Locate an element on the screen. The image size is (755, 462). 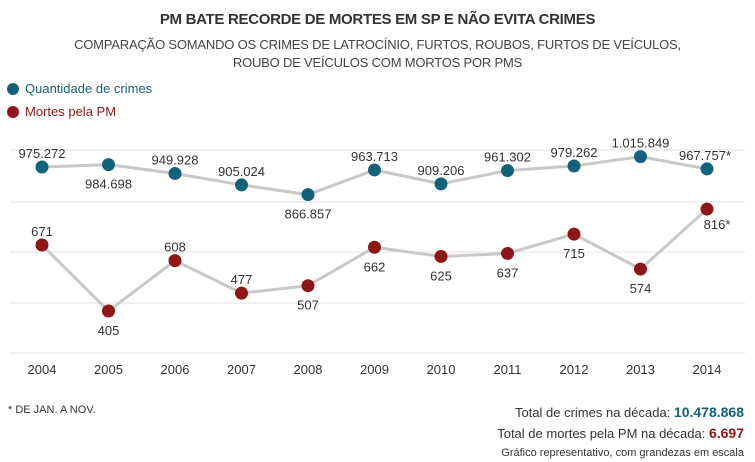
data-label: 975.272 is located at coordinates (42, 153).